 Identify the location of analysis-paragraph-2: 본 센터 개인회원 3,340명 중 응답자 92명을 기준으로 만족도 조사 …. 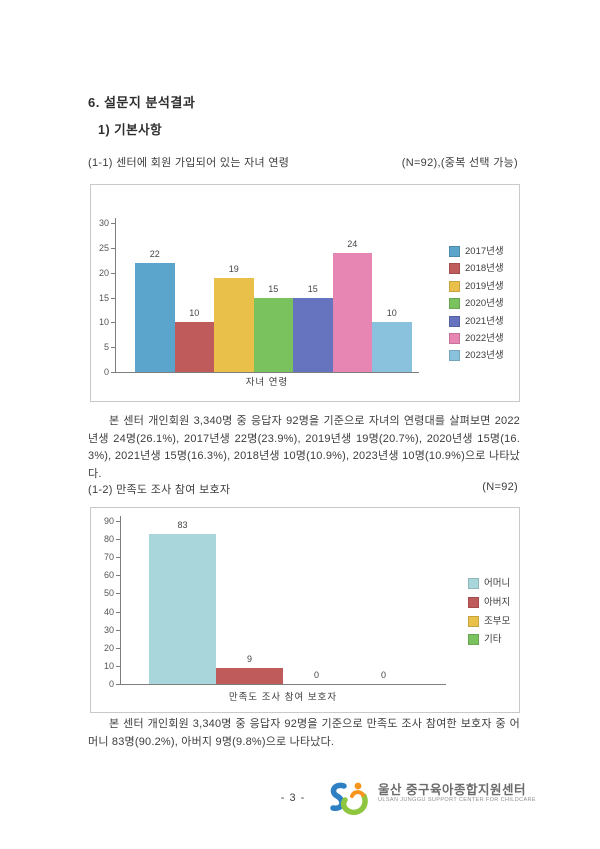
(304, 733).